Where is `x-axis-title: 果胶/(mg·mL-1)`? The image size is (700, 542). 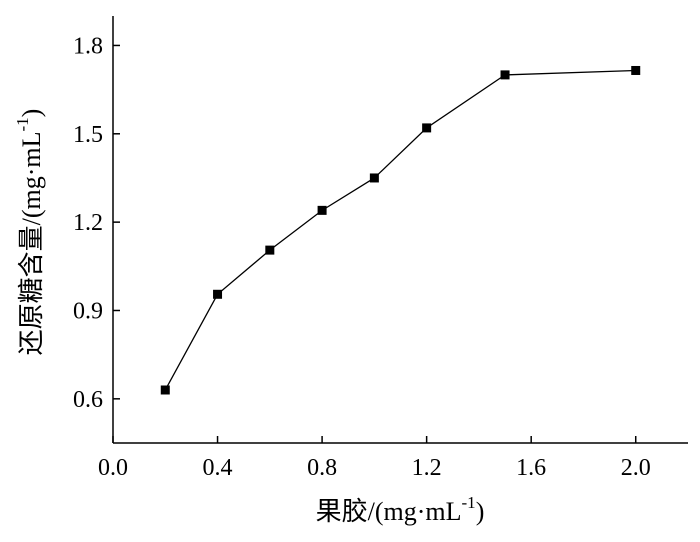
x-axis-title: 果胶/(mg·mL-1) is located at coordinates (400, 509).